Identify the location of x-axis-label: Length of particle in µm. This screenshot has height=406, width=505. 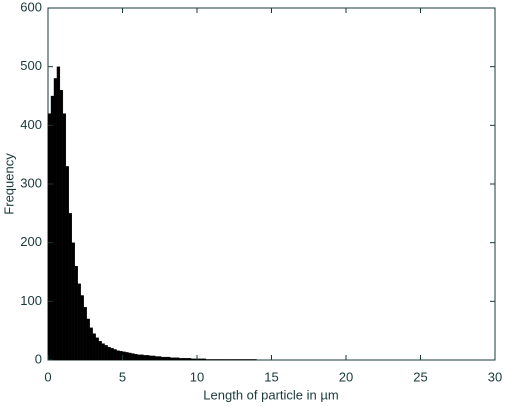
(270, 394).